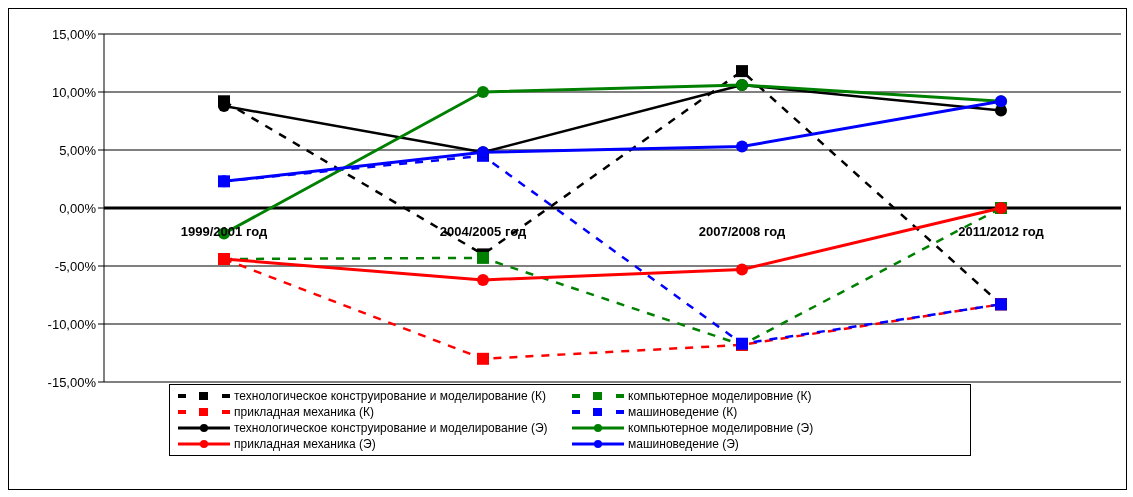 The image size is (1133, 497). I want to click on legend-label: прикладная механика (К), so click(304, 412).